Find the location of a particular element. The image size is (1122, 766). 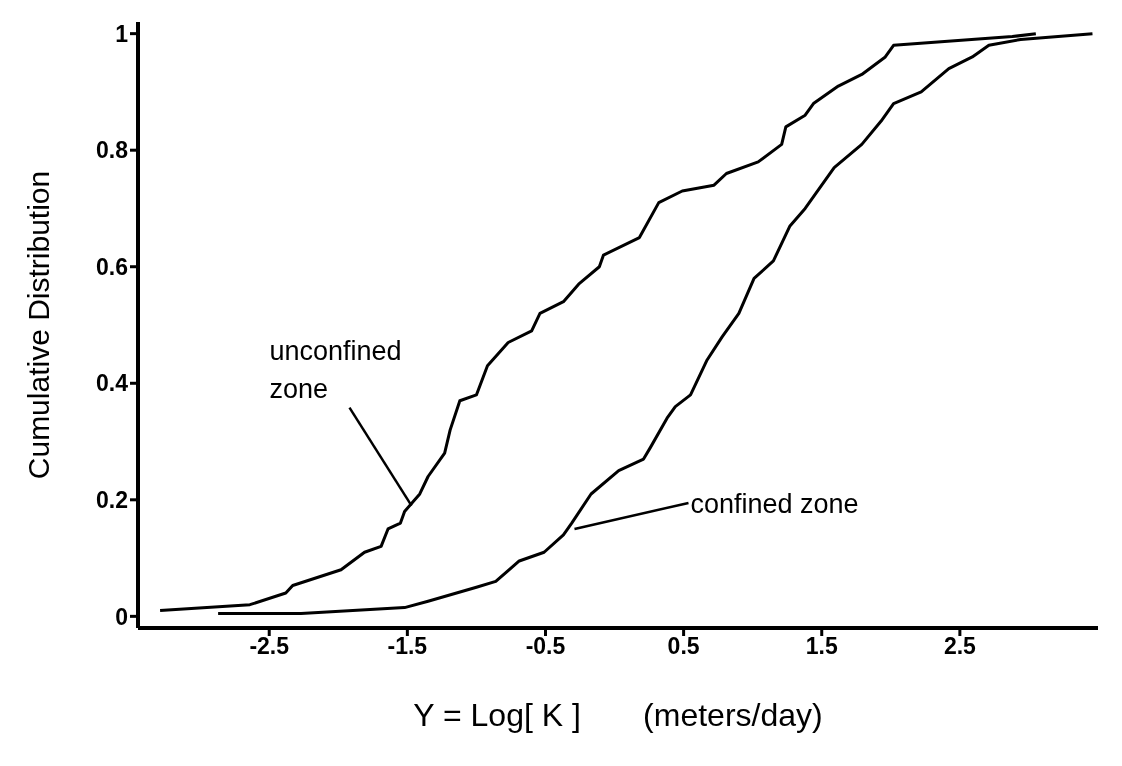

y-tick-label: 1 is located at coordinates (122, 33).